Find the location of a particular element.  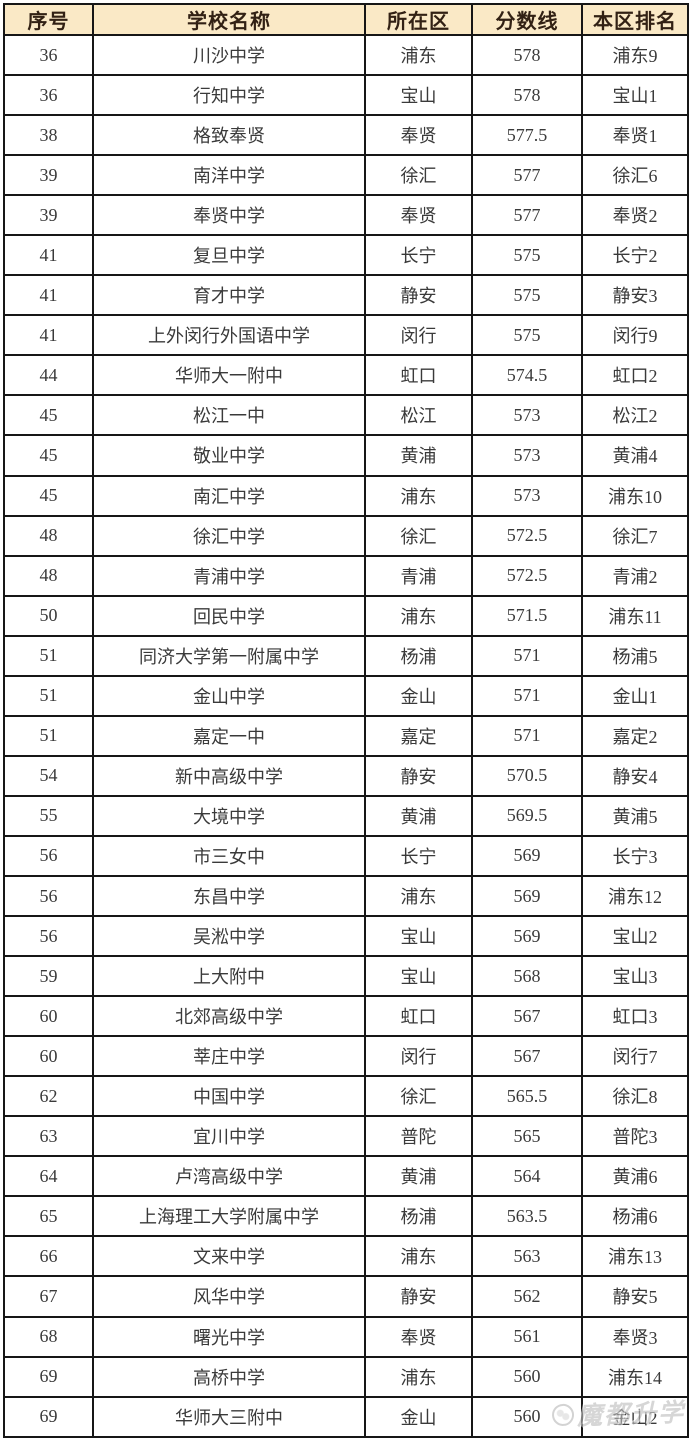

cell-school-name: 金山中学 is located at coordinates (229, 695).